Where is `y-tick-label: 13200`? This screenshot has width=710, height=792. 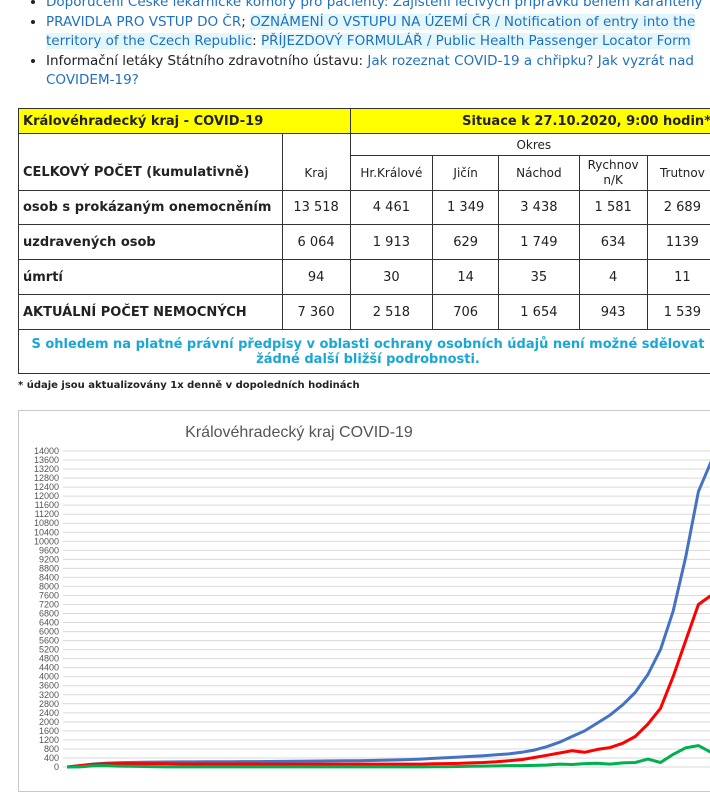 y-tick-label: 13200 is located at coordinates (46, 469).